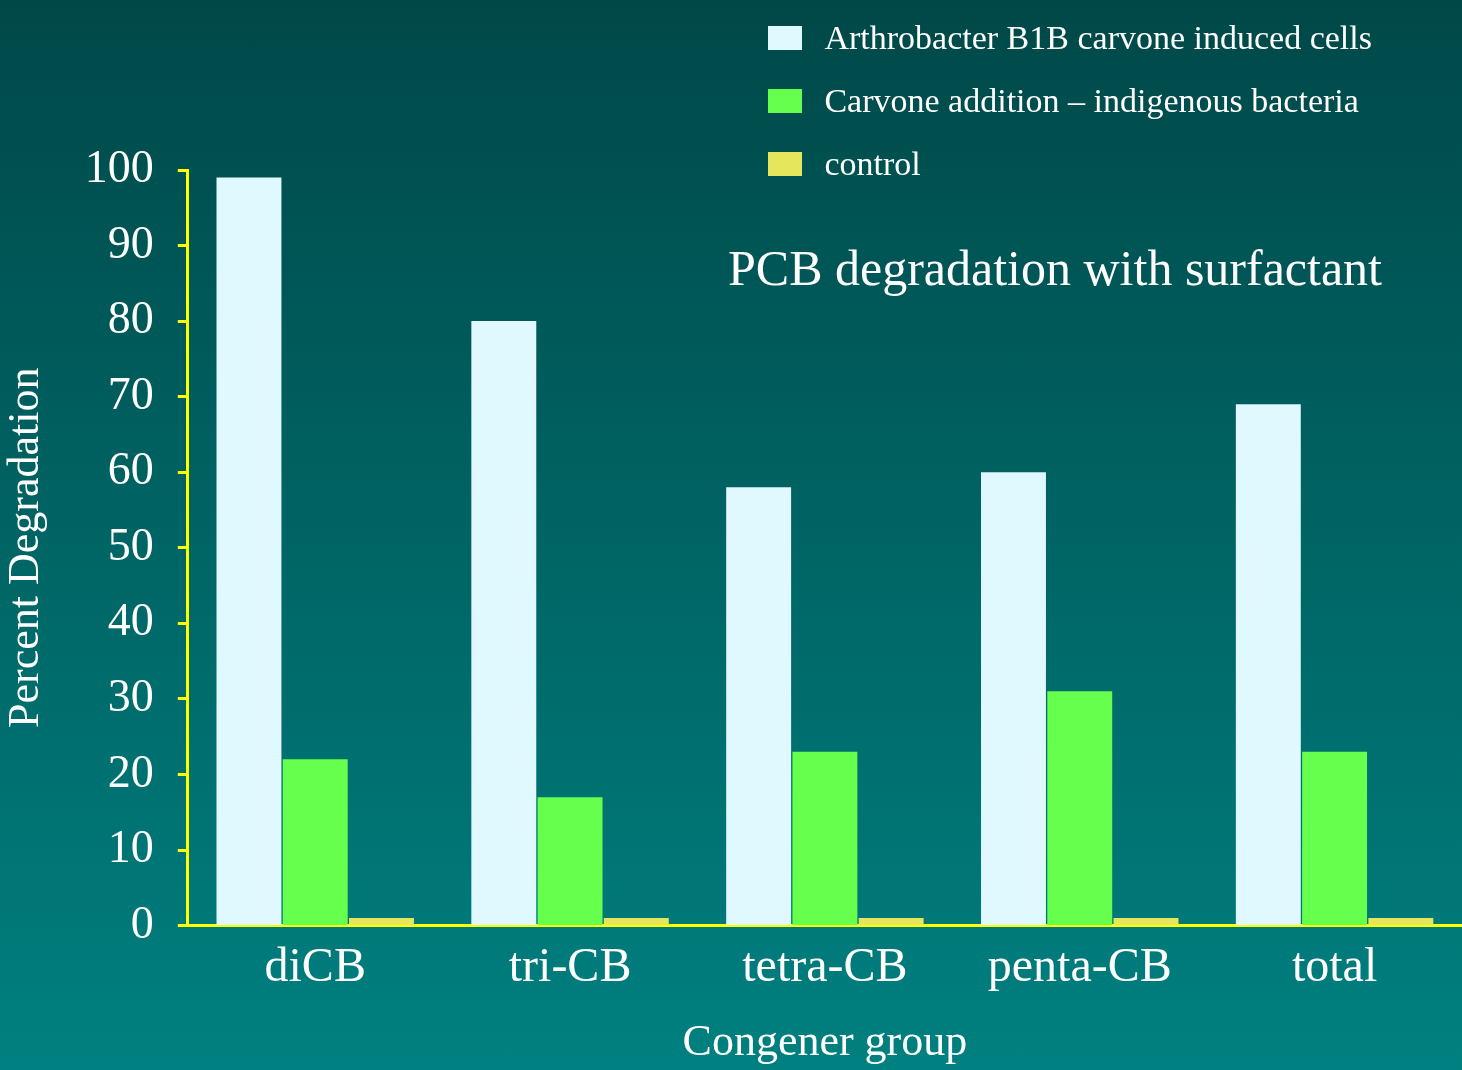 This screenshot has width=1462, height=1070. What do you see at coordinates (130, 620) in the screenshot?
I see `y-tick-label: 40` at bounding box center [130, 620].